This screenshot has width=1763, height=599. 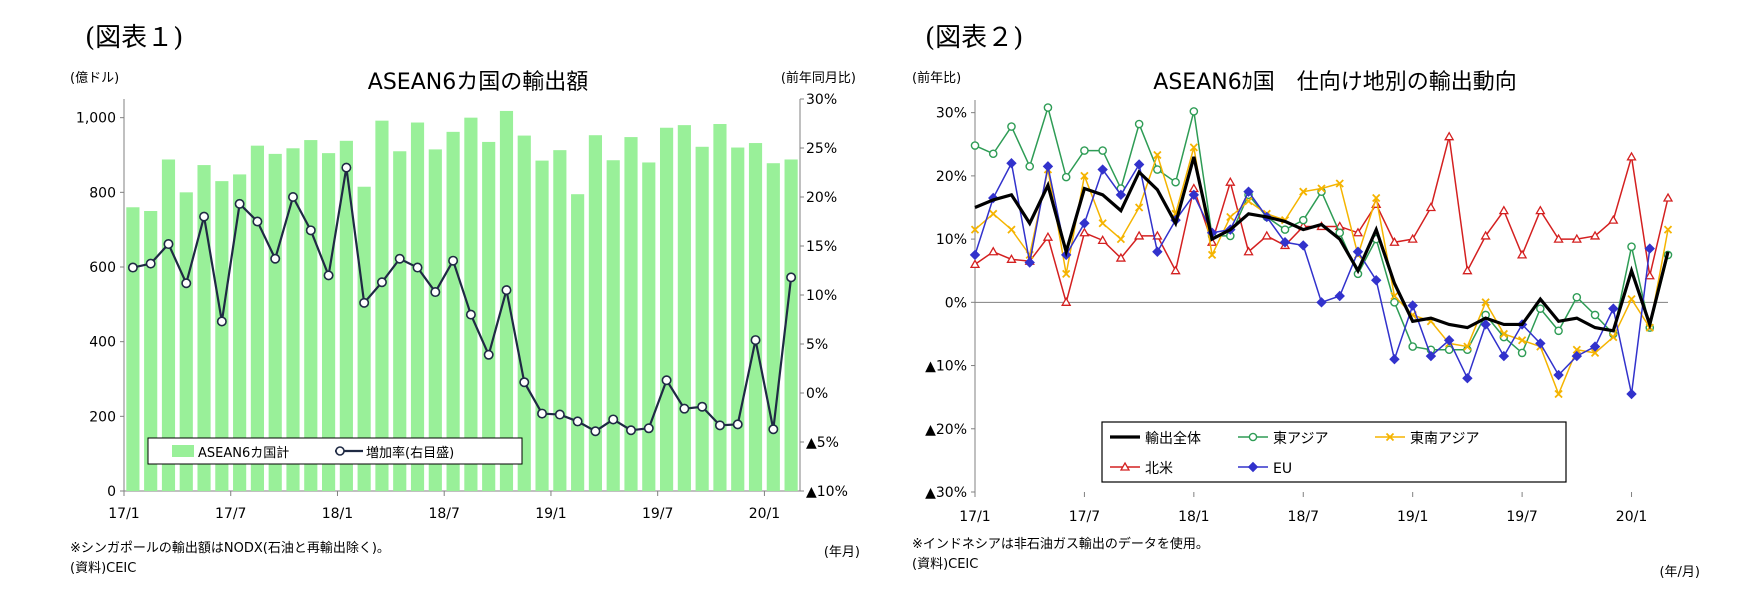 I want to click on y-tick-label: 0%, so click(x=956, y=303).